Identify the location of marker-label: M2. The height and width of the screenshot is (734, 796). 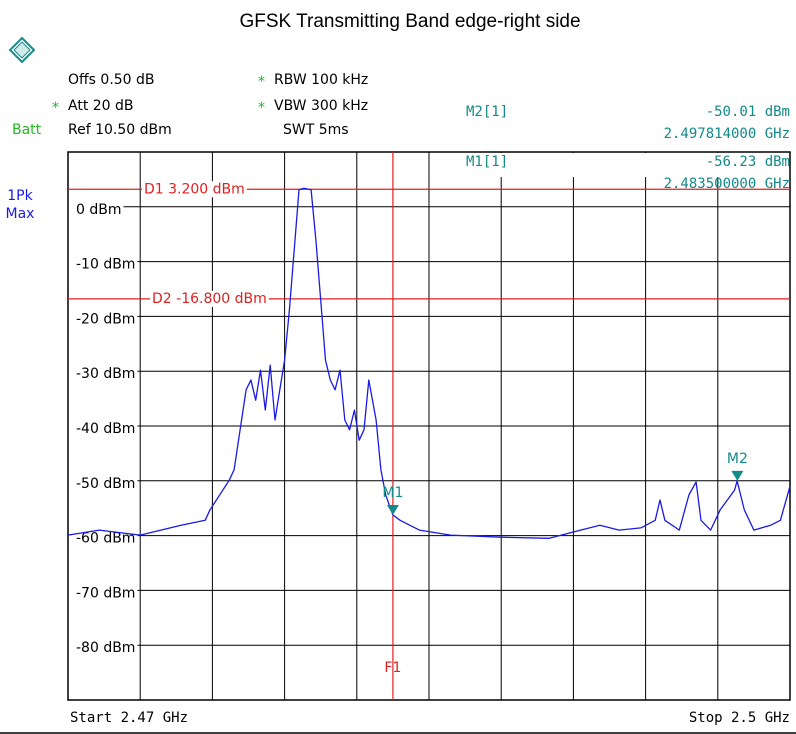
(737, 459).